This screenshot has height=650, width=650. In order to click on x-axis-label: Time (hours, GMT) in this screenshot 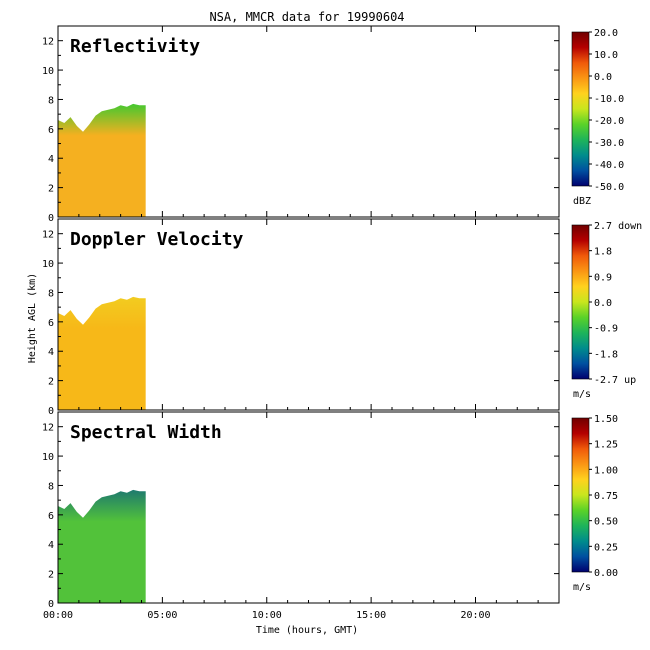, I will do `click(307, 630)`.